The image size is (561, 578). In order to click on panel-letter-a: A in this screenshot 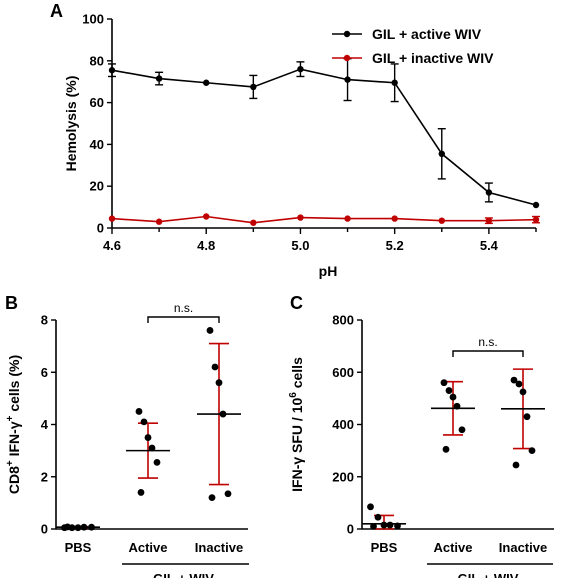, I will do `click(56, 11)`.